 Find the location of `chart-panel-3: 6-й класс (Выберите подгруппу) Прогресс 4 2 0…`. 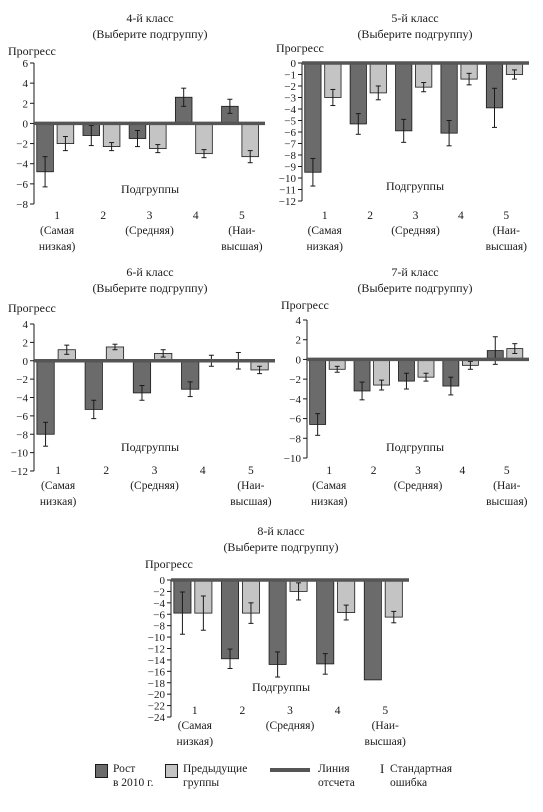

chart-panel-3: 6-й класс (Выберите подгруппу) Прогресс 4 2 0… is located at coordinates (141, 386).